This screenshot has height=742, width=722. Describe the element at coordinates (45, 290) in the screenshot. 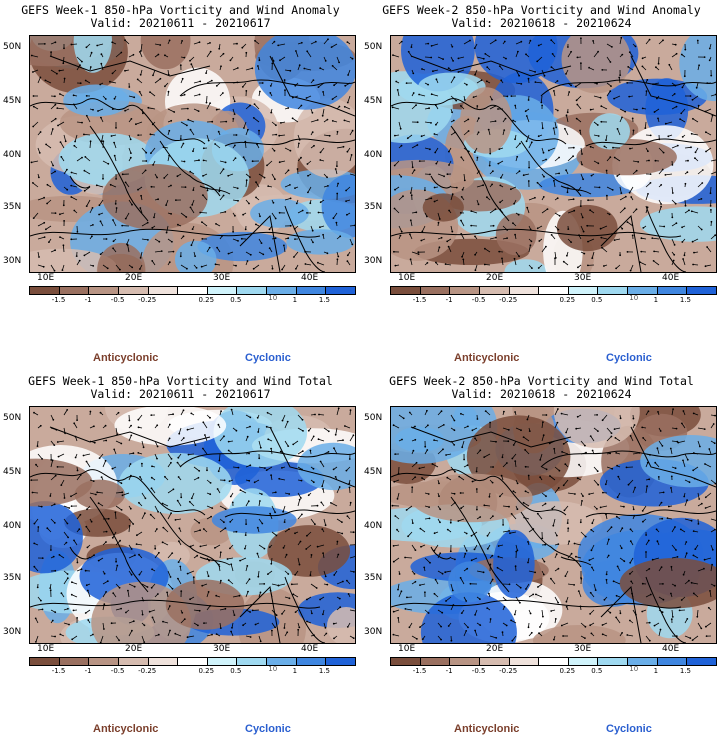

I see `colorbar-swatch` at that location.